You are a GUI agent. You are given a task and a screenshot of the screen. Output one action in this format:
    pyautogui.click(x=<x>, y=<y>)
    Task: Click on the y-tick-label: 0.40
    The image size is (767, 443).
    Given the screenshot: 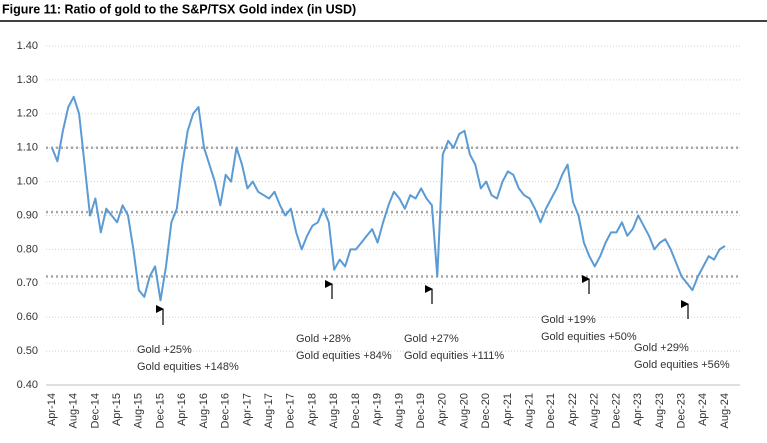 What is the action you would take?
    pyautogui.click(x=27, y=385)
    